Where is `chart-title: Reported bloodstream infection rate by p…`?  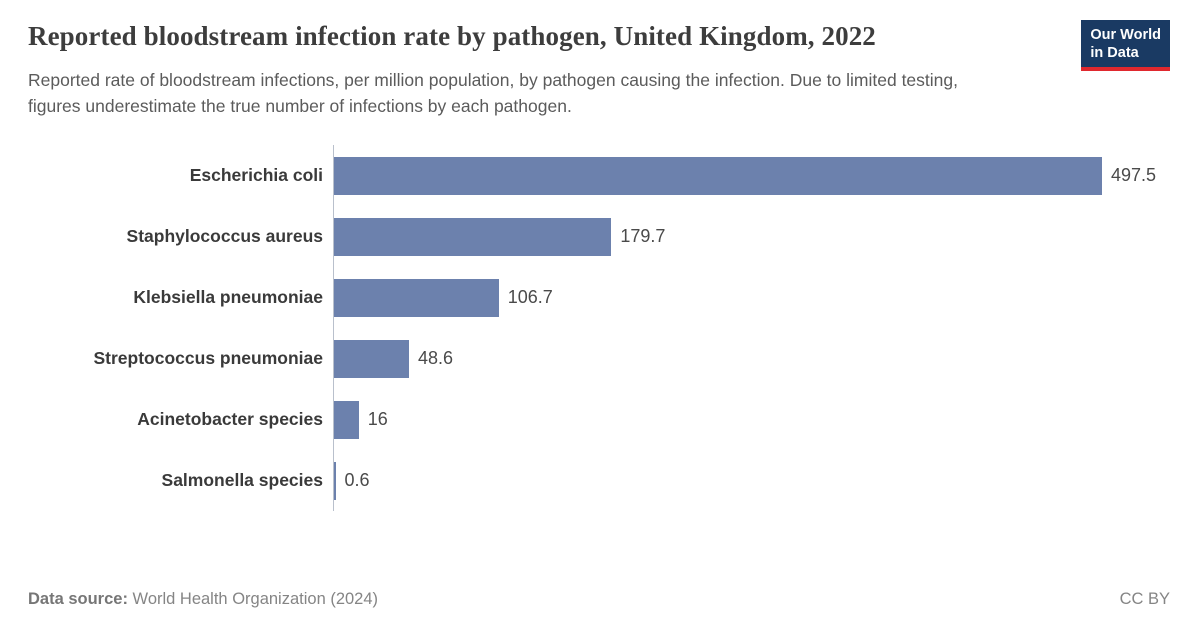 chart-title: Reported bloodstream infection rate by p… is located at coordinates (452, 36).